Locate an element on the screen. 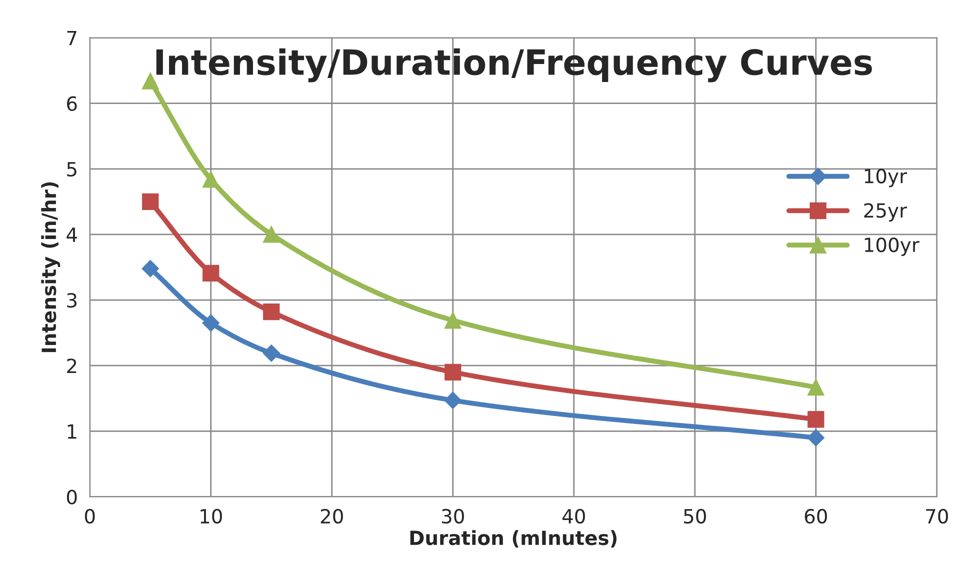  x-tick-label: 70 is located at coordinates (937, 516).